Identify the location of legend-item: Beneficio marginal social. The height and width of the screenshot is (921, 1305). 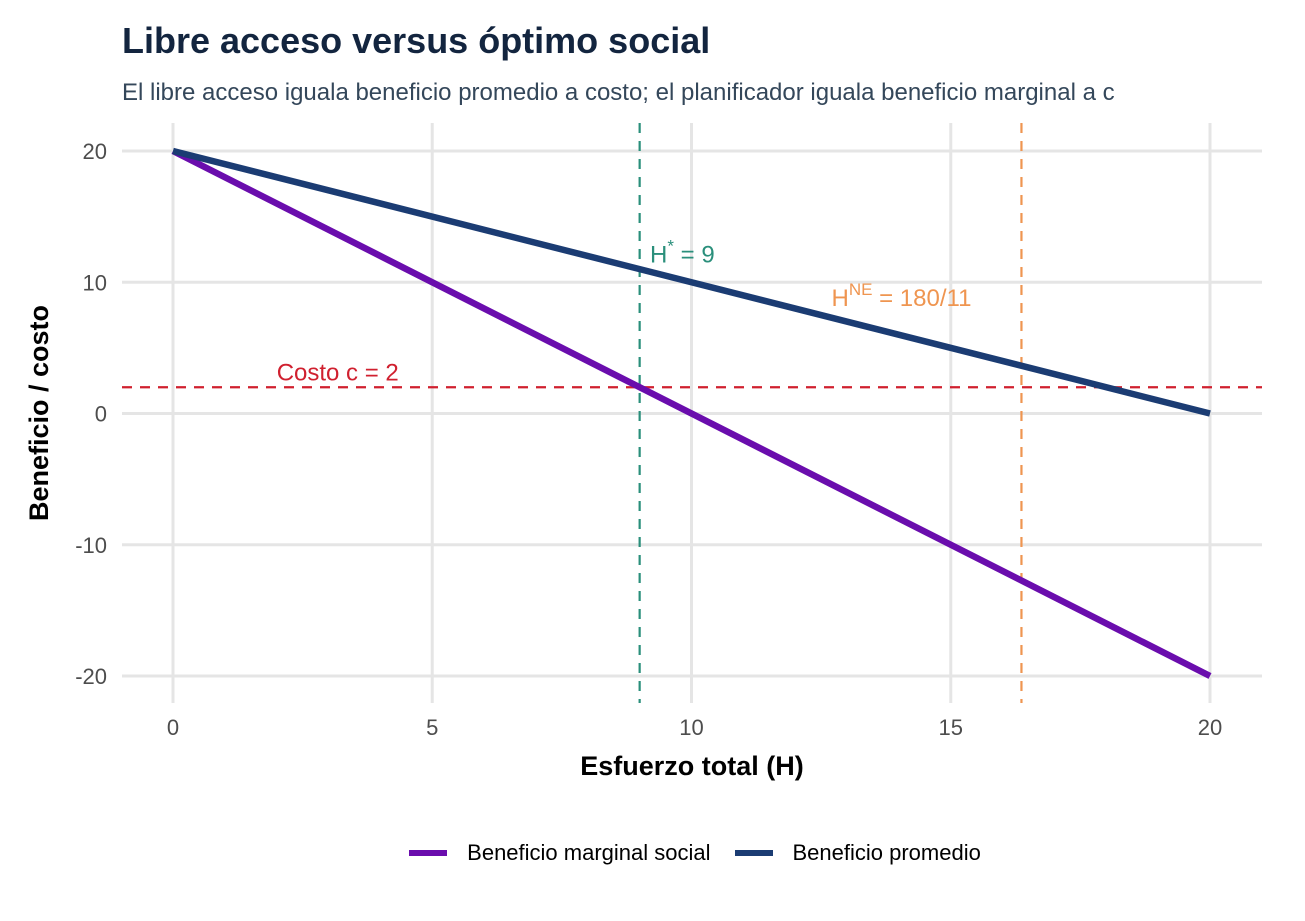
(560, 853).